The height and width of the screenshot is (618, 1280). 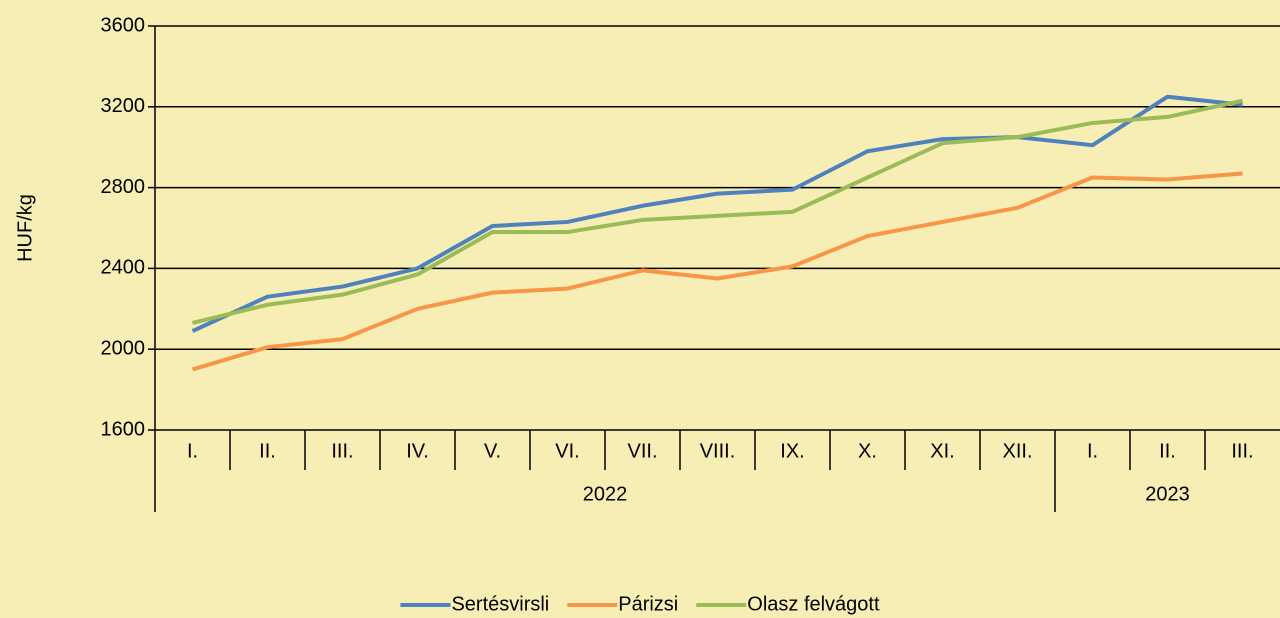 I want to click on x-group-label: 2022, so click(x=605, y=494).